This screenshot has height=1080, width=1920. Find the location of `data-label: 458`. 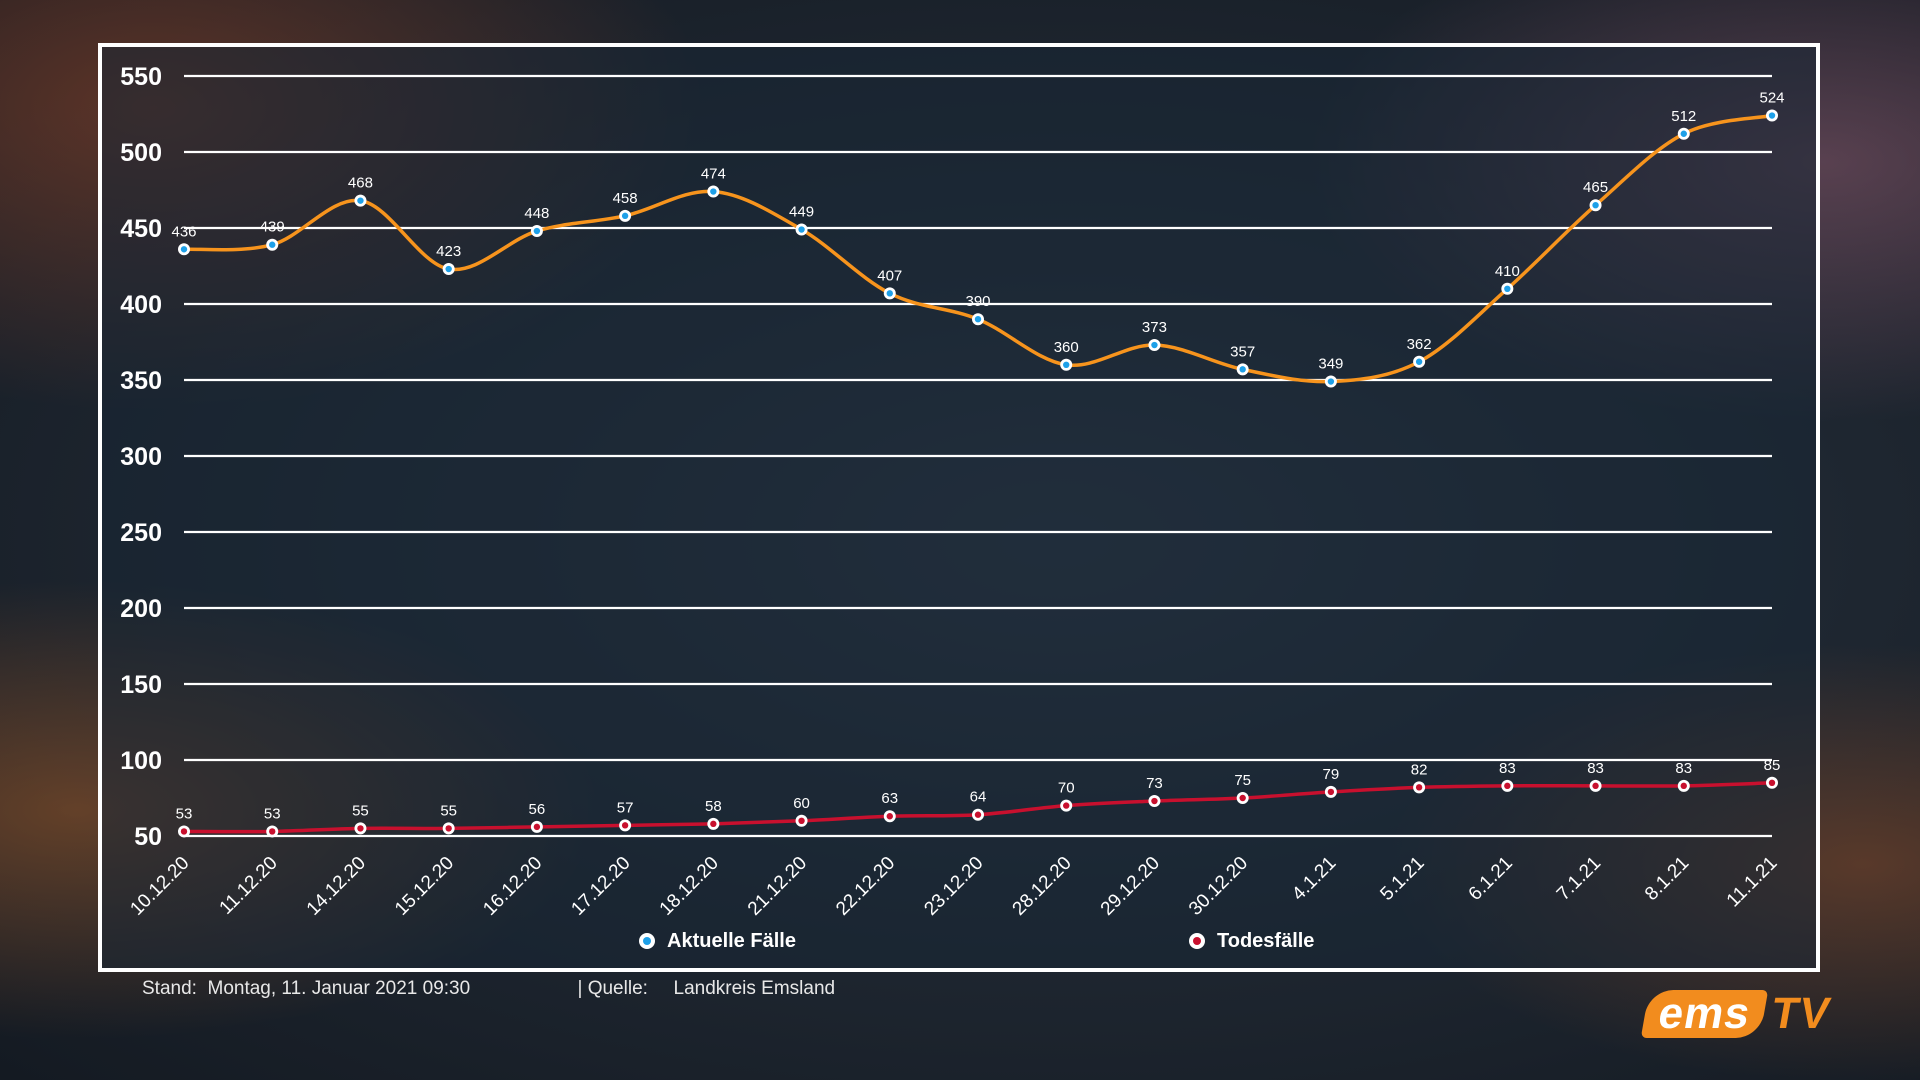

data-label: 458 is located at coordinates (625, 198).